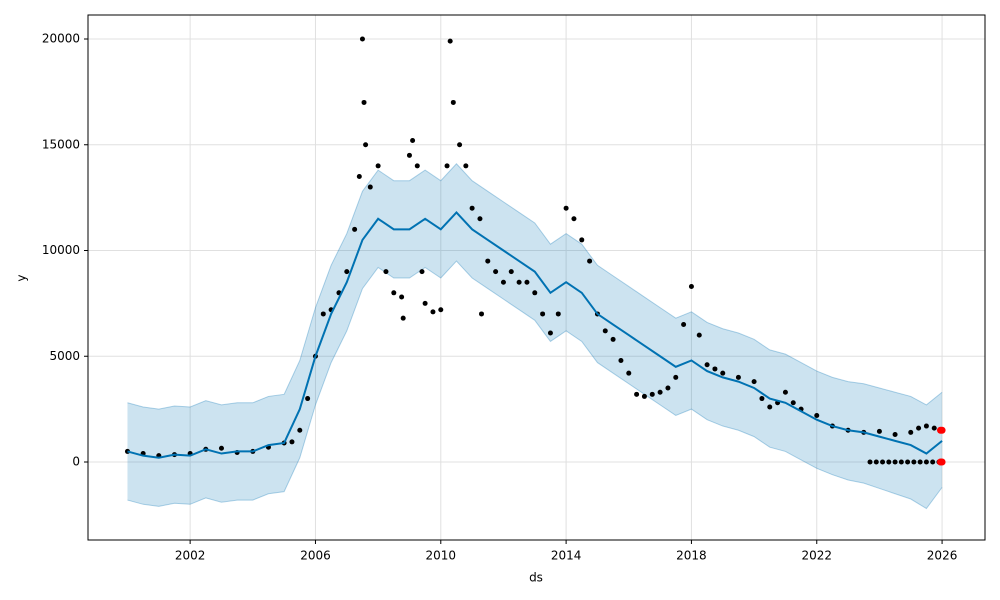 This screenshot has width=1000, height=600. I want to click on x-tick-label: 2026, so click(942, 556).